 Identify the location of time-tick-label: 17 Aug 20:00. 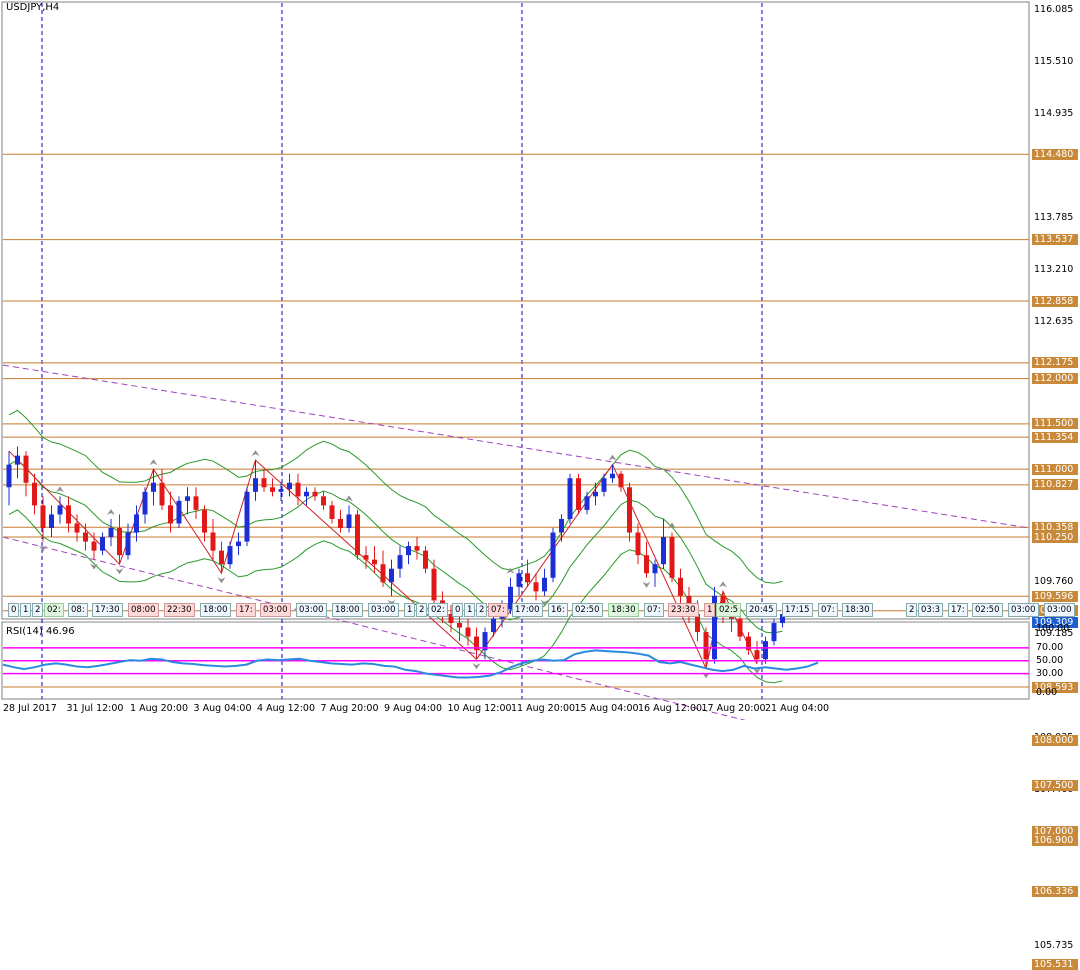
(733, 708).